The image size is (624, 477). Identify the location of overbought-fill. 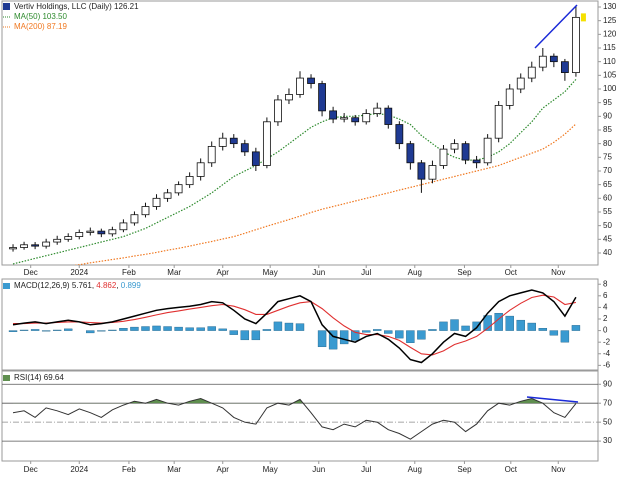
(335, 401).